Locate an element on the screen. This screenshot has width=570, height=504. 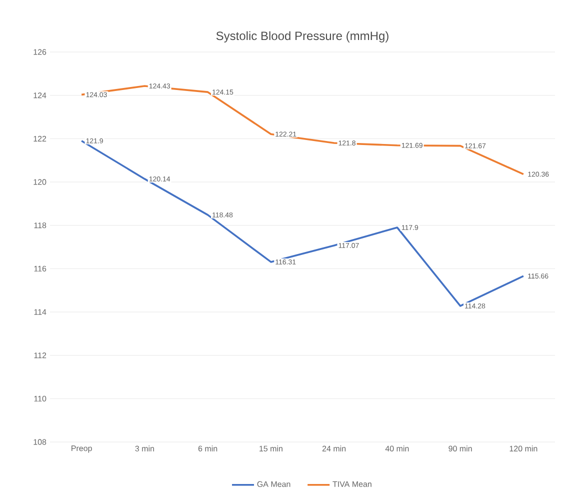
y-tick-label: 126 is located at coordinates (40, 52).